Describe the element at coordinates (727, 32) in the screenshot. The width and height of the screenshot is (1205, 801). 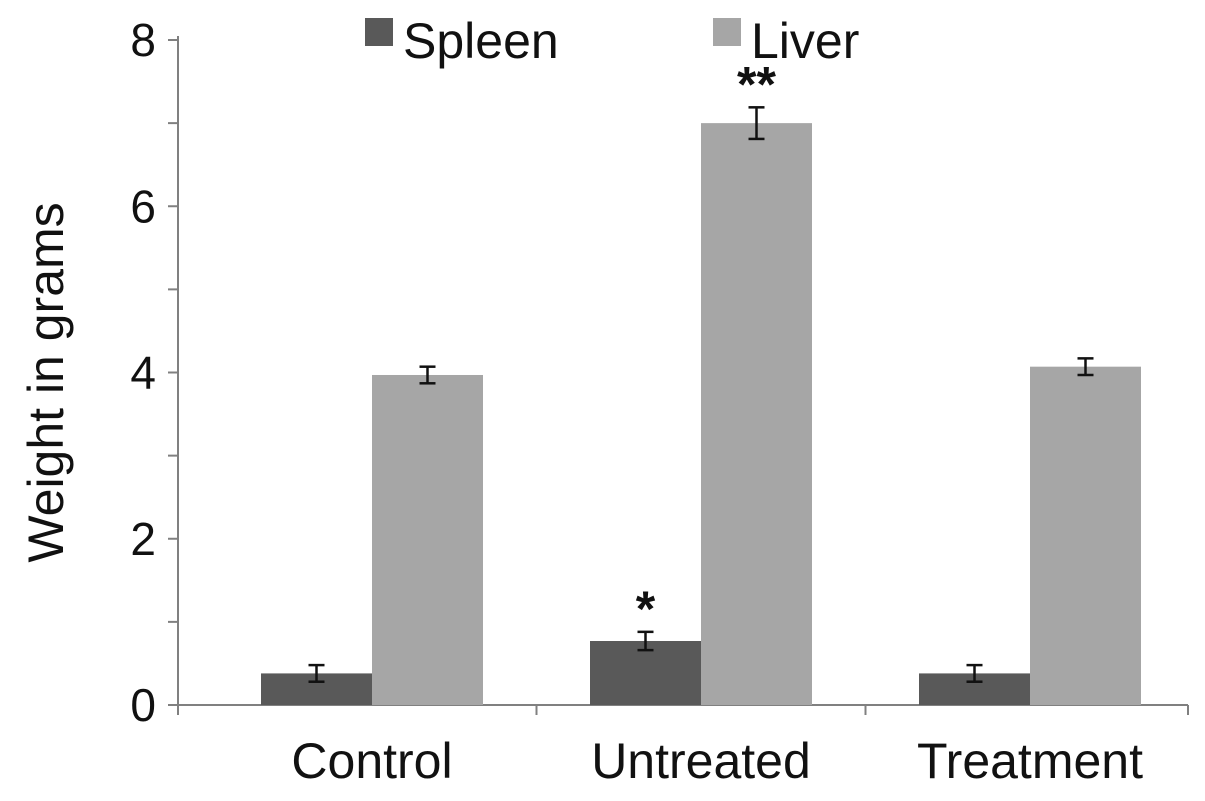
I see `legend-swatch-liver` at that location.